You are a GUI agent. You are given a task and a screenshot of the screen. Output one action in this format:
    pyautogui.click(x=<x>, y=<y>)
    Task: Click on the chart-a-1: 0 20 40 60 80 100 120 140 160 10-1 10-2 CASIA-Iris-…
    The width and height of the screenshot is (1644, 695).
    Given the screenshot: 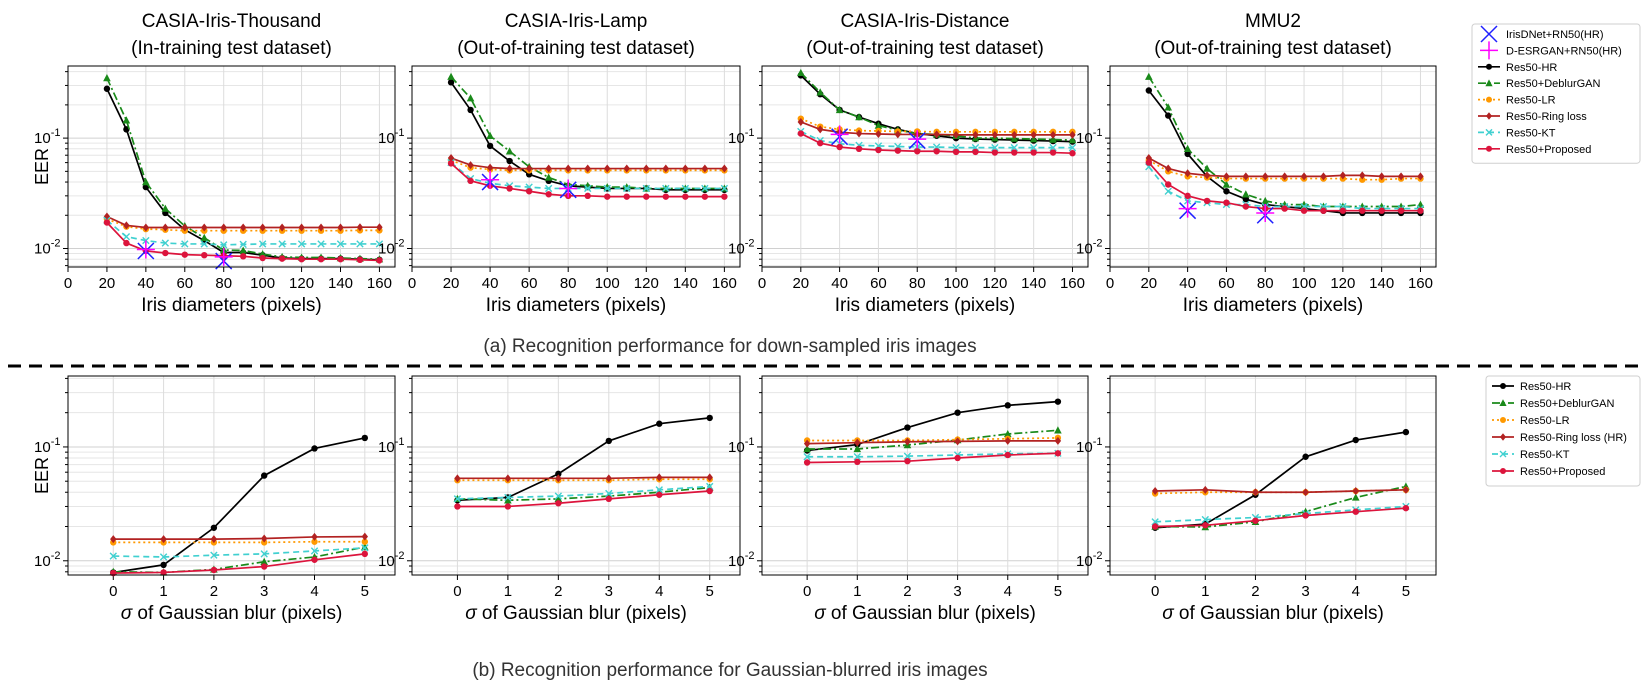 What is the action you would take?
    pyautogui.click(x=214, y=163)
    